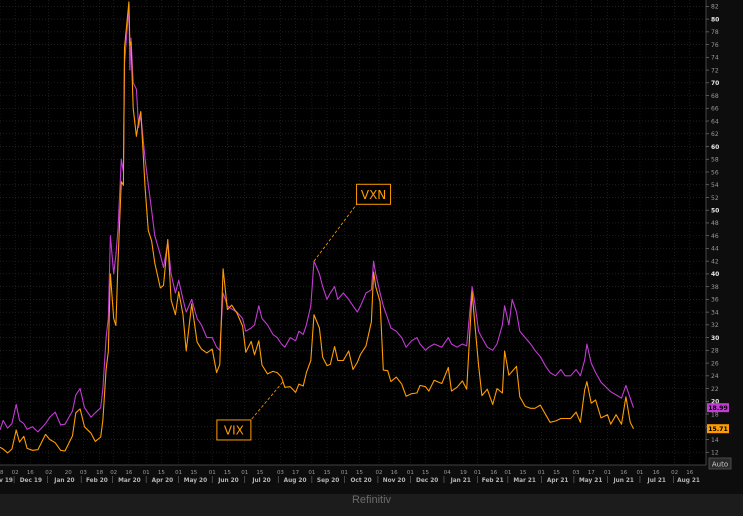 The width and height of the screenshot is (743, 516). I want to click on y-tick-label: 12, so click(715, 453).